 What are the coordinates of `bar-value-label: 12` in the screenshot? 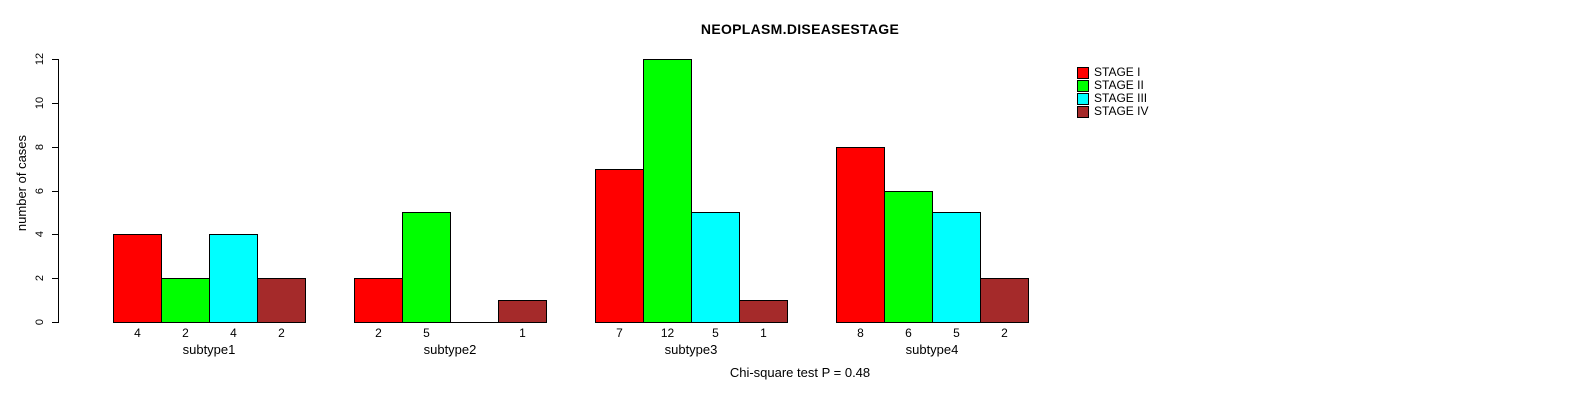 It's located at (667, 333).